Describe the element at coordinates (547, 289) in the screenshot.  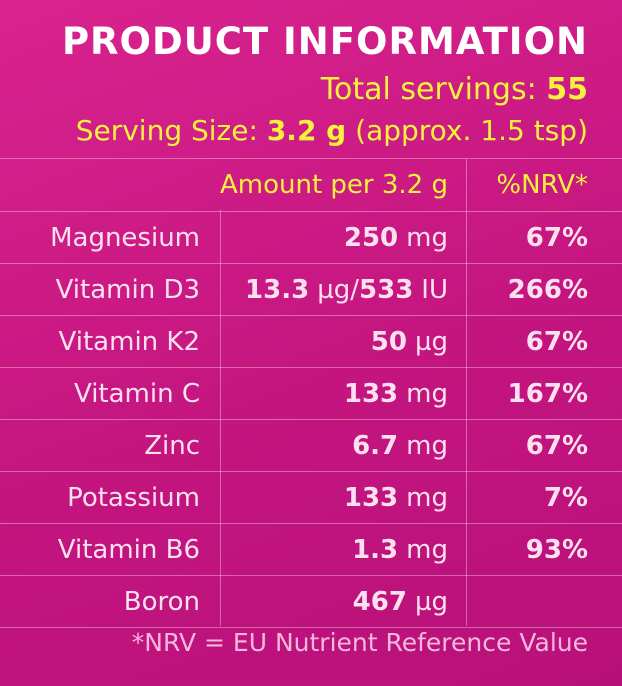
I see `nutrient-nrv: 266%` at that location.